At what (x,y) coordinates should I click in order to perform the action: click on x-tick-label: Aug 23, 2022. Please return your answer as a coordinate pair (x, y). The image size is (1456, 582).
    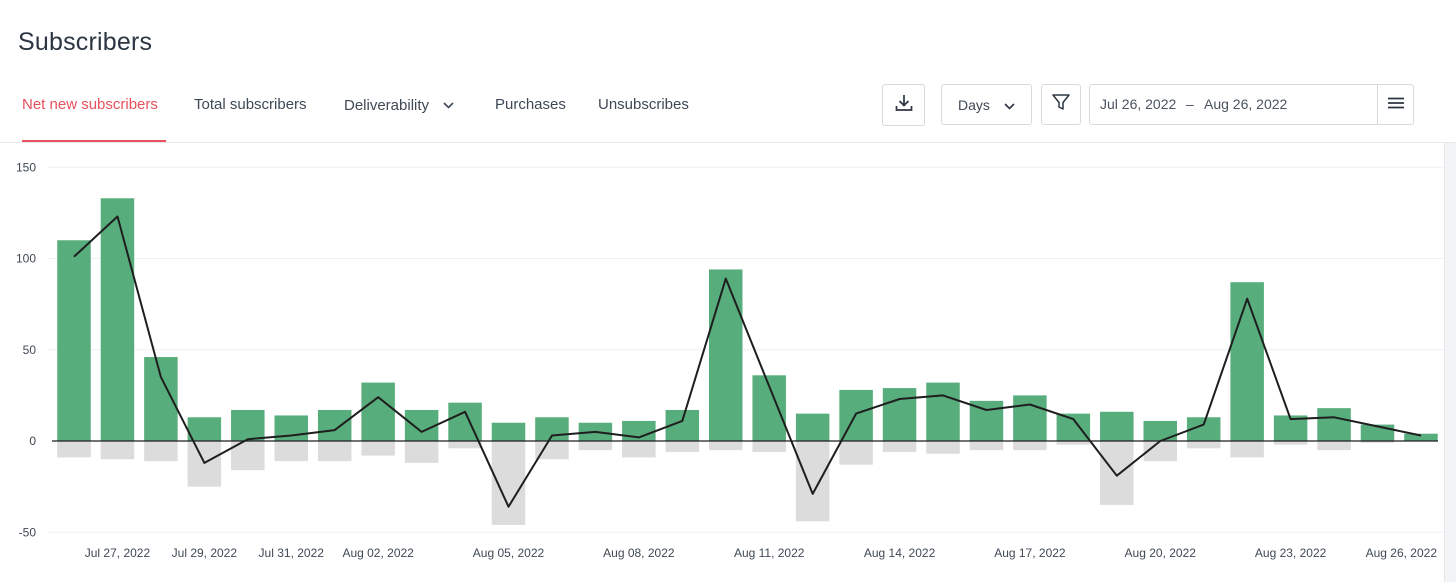
    Looking at the image, I should click on (1291, 553).